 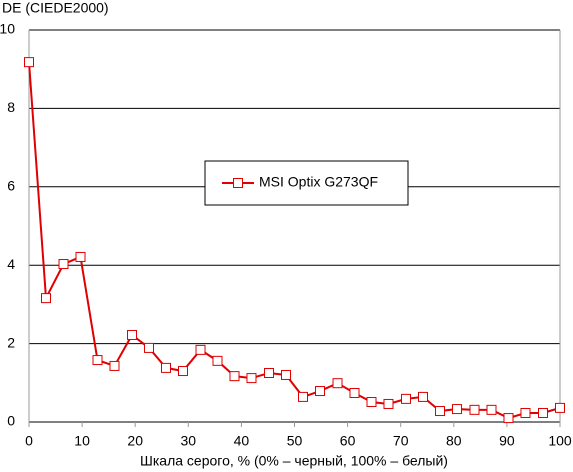 I want to click on x-tick-label: 20, so click(x=135, y=441).